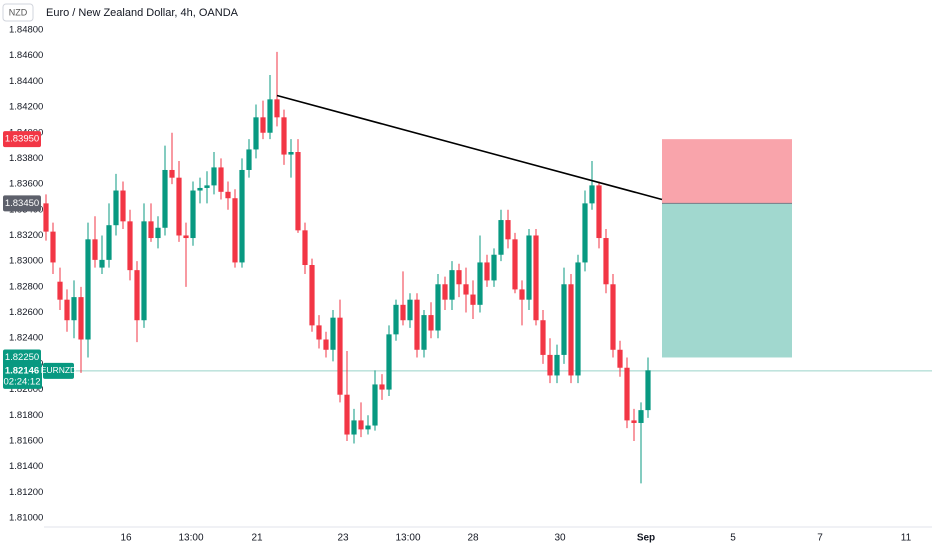 The image size is (932, 550). I want to click on x-tick-label: 11, so click(906, 538).